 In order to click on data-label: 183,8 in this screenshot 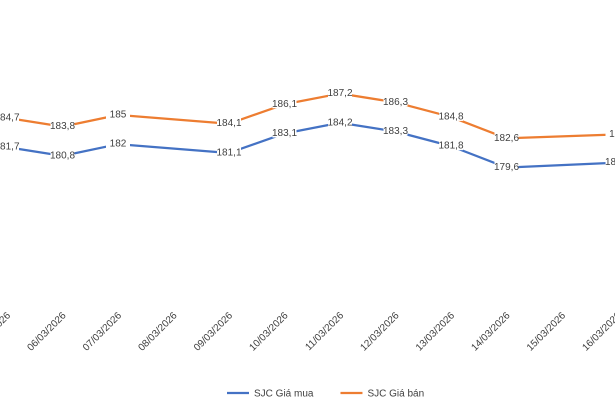, I will do `click(62, 126)`.